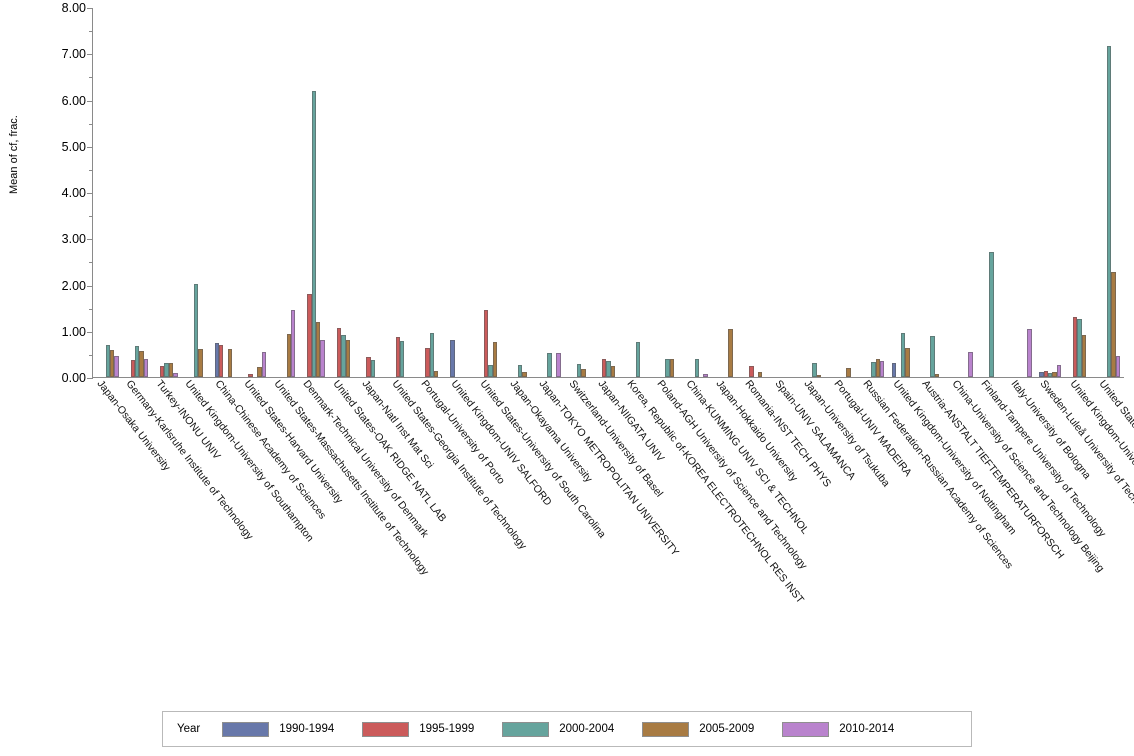 The width and height of the screenshot is (1134, 756). Describe the element at coordinates (278, 729) in the screenshot. I see `legend-item: 1990-1994` at that location.